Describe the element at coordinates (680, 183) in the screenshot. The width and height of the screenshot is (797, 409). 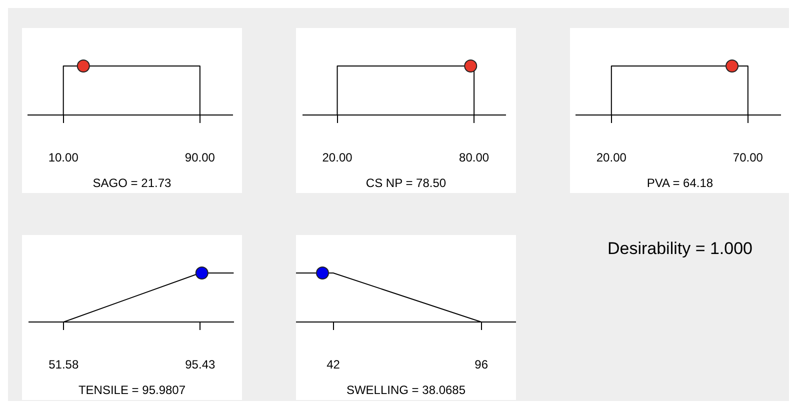
I see `x-axis-title: PVA = 64.18` at that location.